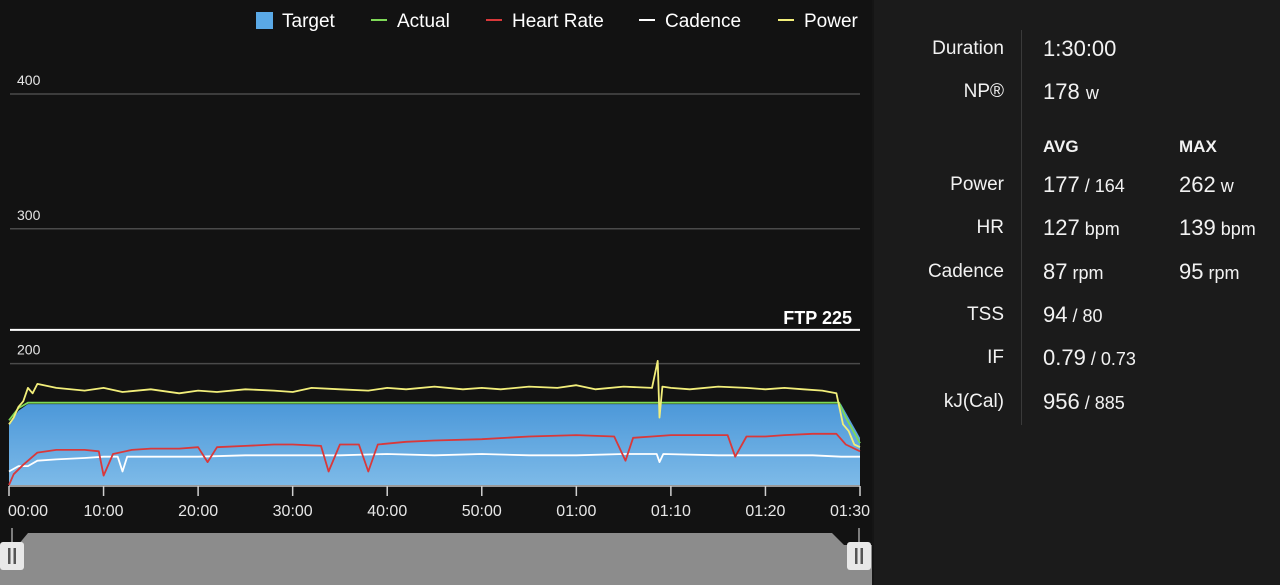  What do you see at coordinates (703, 21) in the screenshot?
I see `legend-label-cadence: Cadence` at bounding box center [703, 21].